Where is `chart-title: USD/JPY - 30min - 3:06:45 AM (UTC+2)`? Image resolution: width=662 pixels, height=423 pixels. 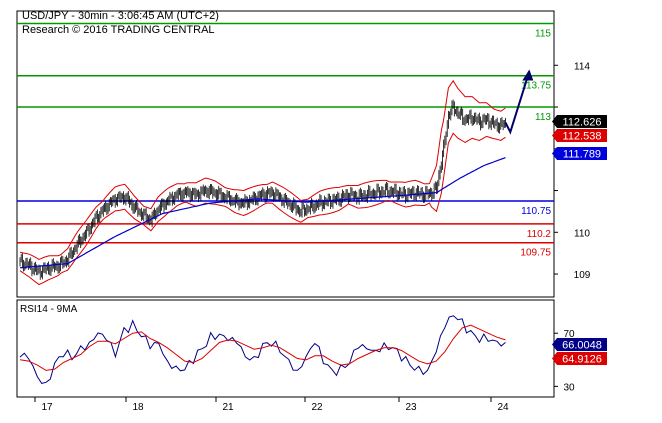 chart-title: USD/JPY - 30min - 3:06:45 AM (UTC+2) is located at coordinates (120, 16).